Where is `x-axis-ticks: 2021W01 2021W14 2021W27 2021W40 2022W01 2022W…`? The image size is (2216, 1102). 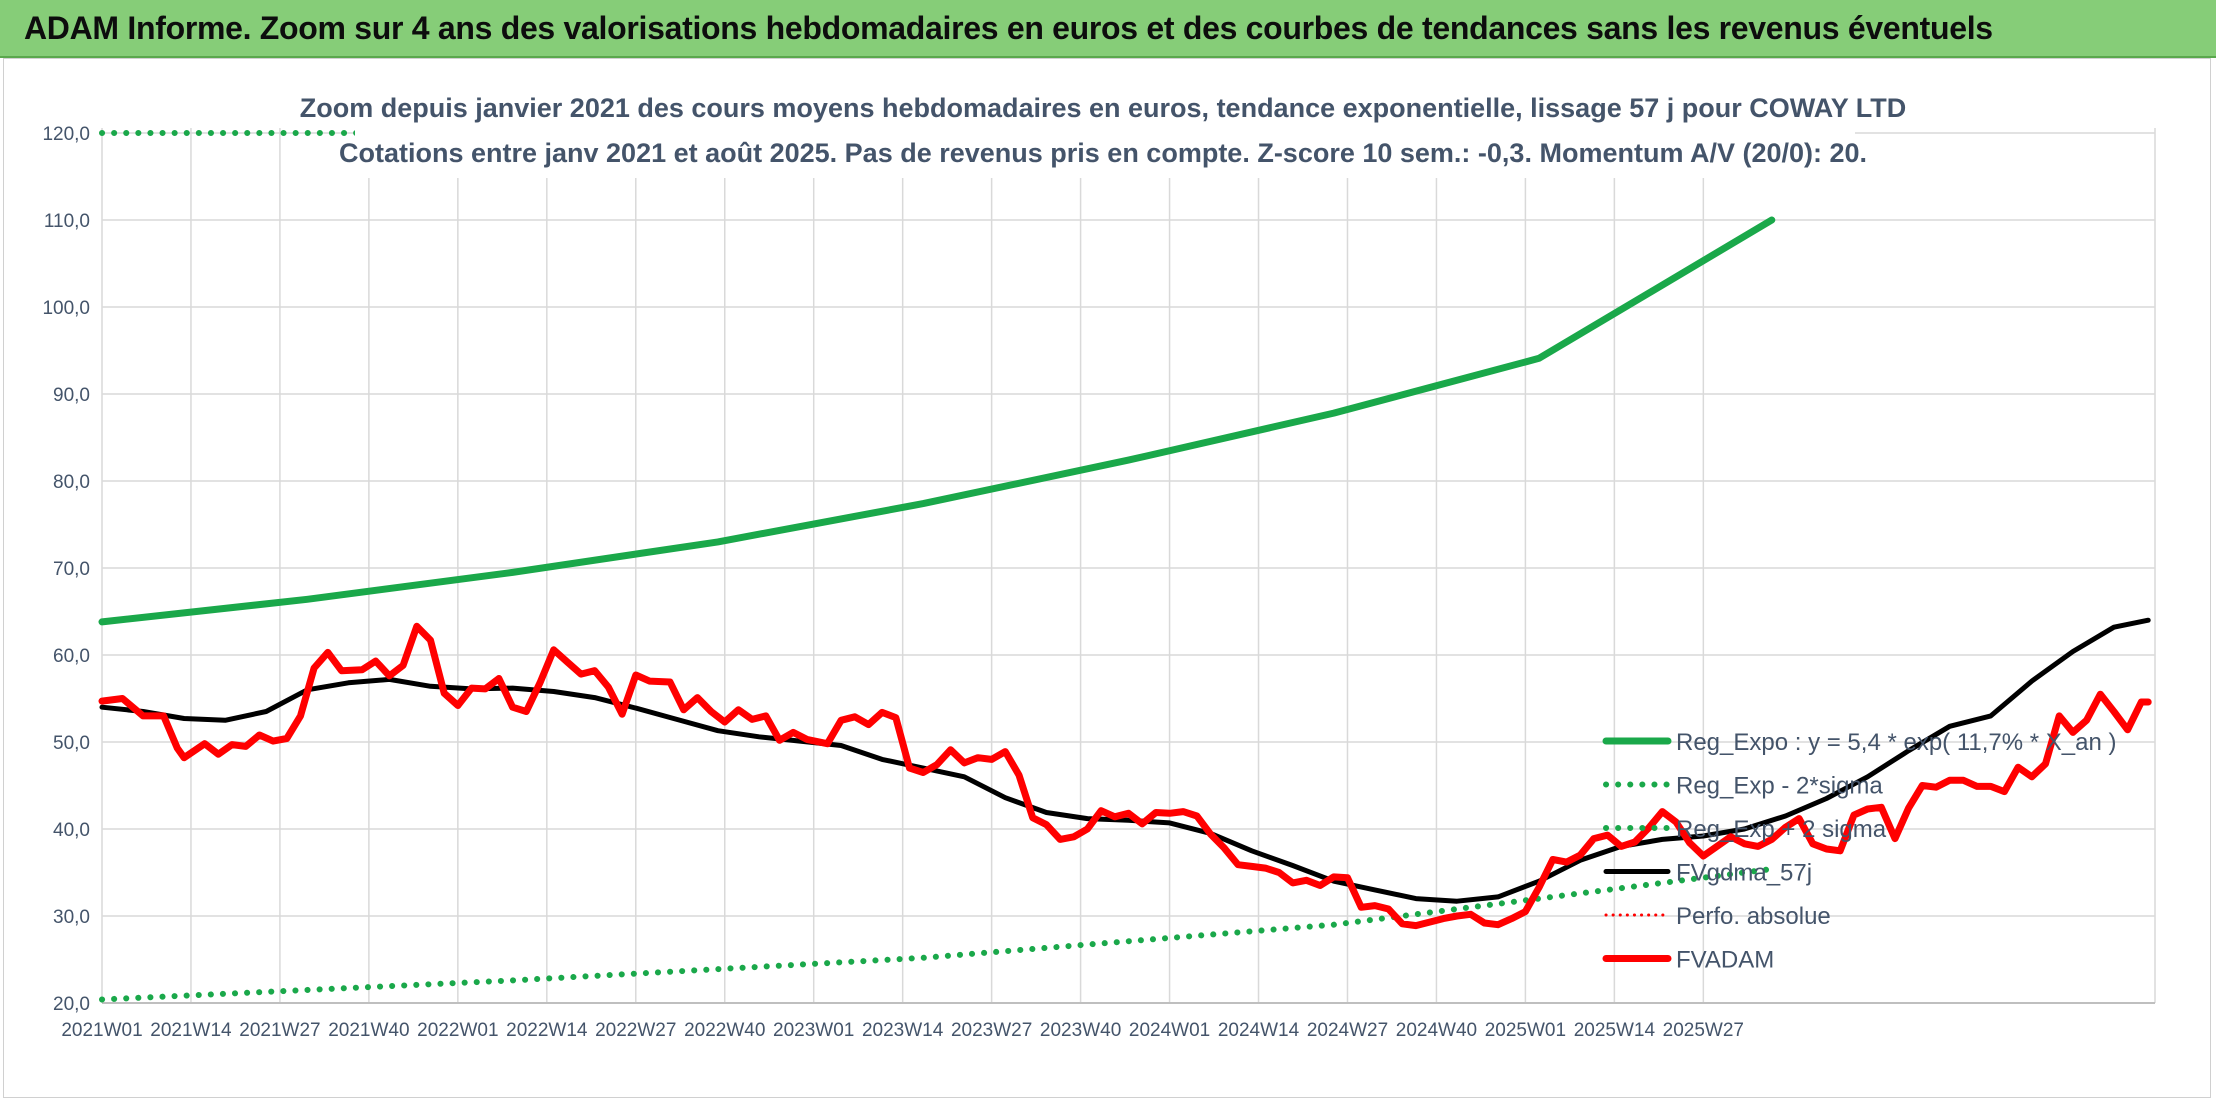
x-axis-ticks: 2021W01 2021W14 2021W27 2021W40 2022W01 2022W… is located at coordinates (902, 1030).